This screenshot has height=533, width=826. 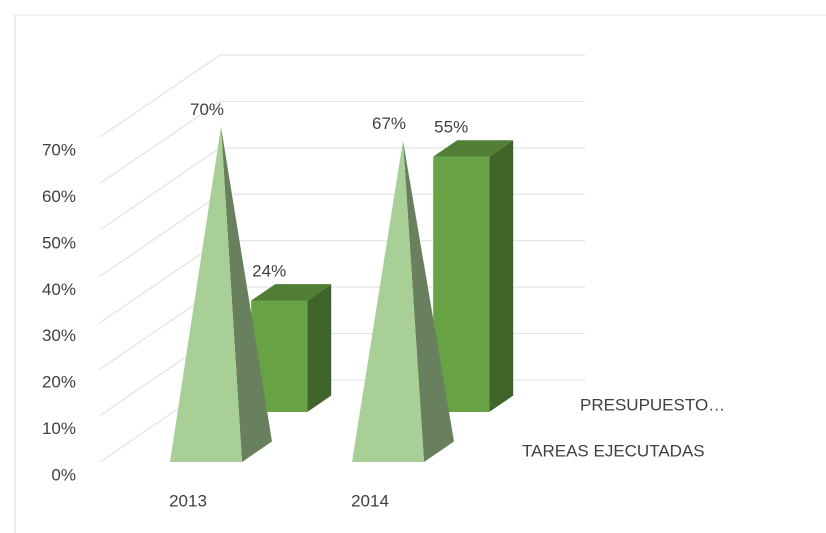 What do you see at coordinates (59, 289) in the screenshot?
I see `y-tick-label: 40%` at bounding box center [59, 289].